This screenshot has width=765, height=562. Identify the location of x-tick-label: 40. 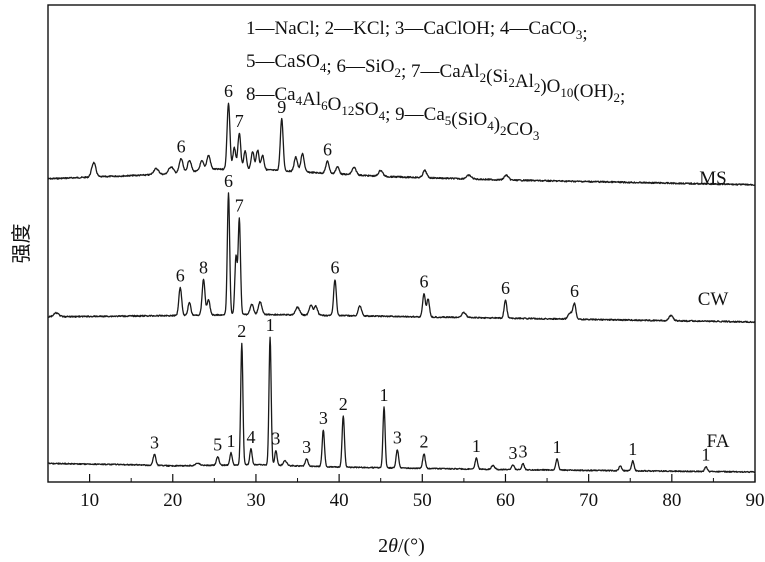
(339, 500).